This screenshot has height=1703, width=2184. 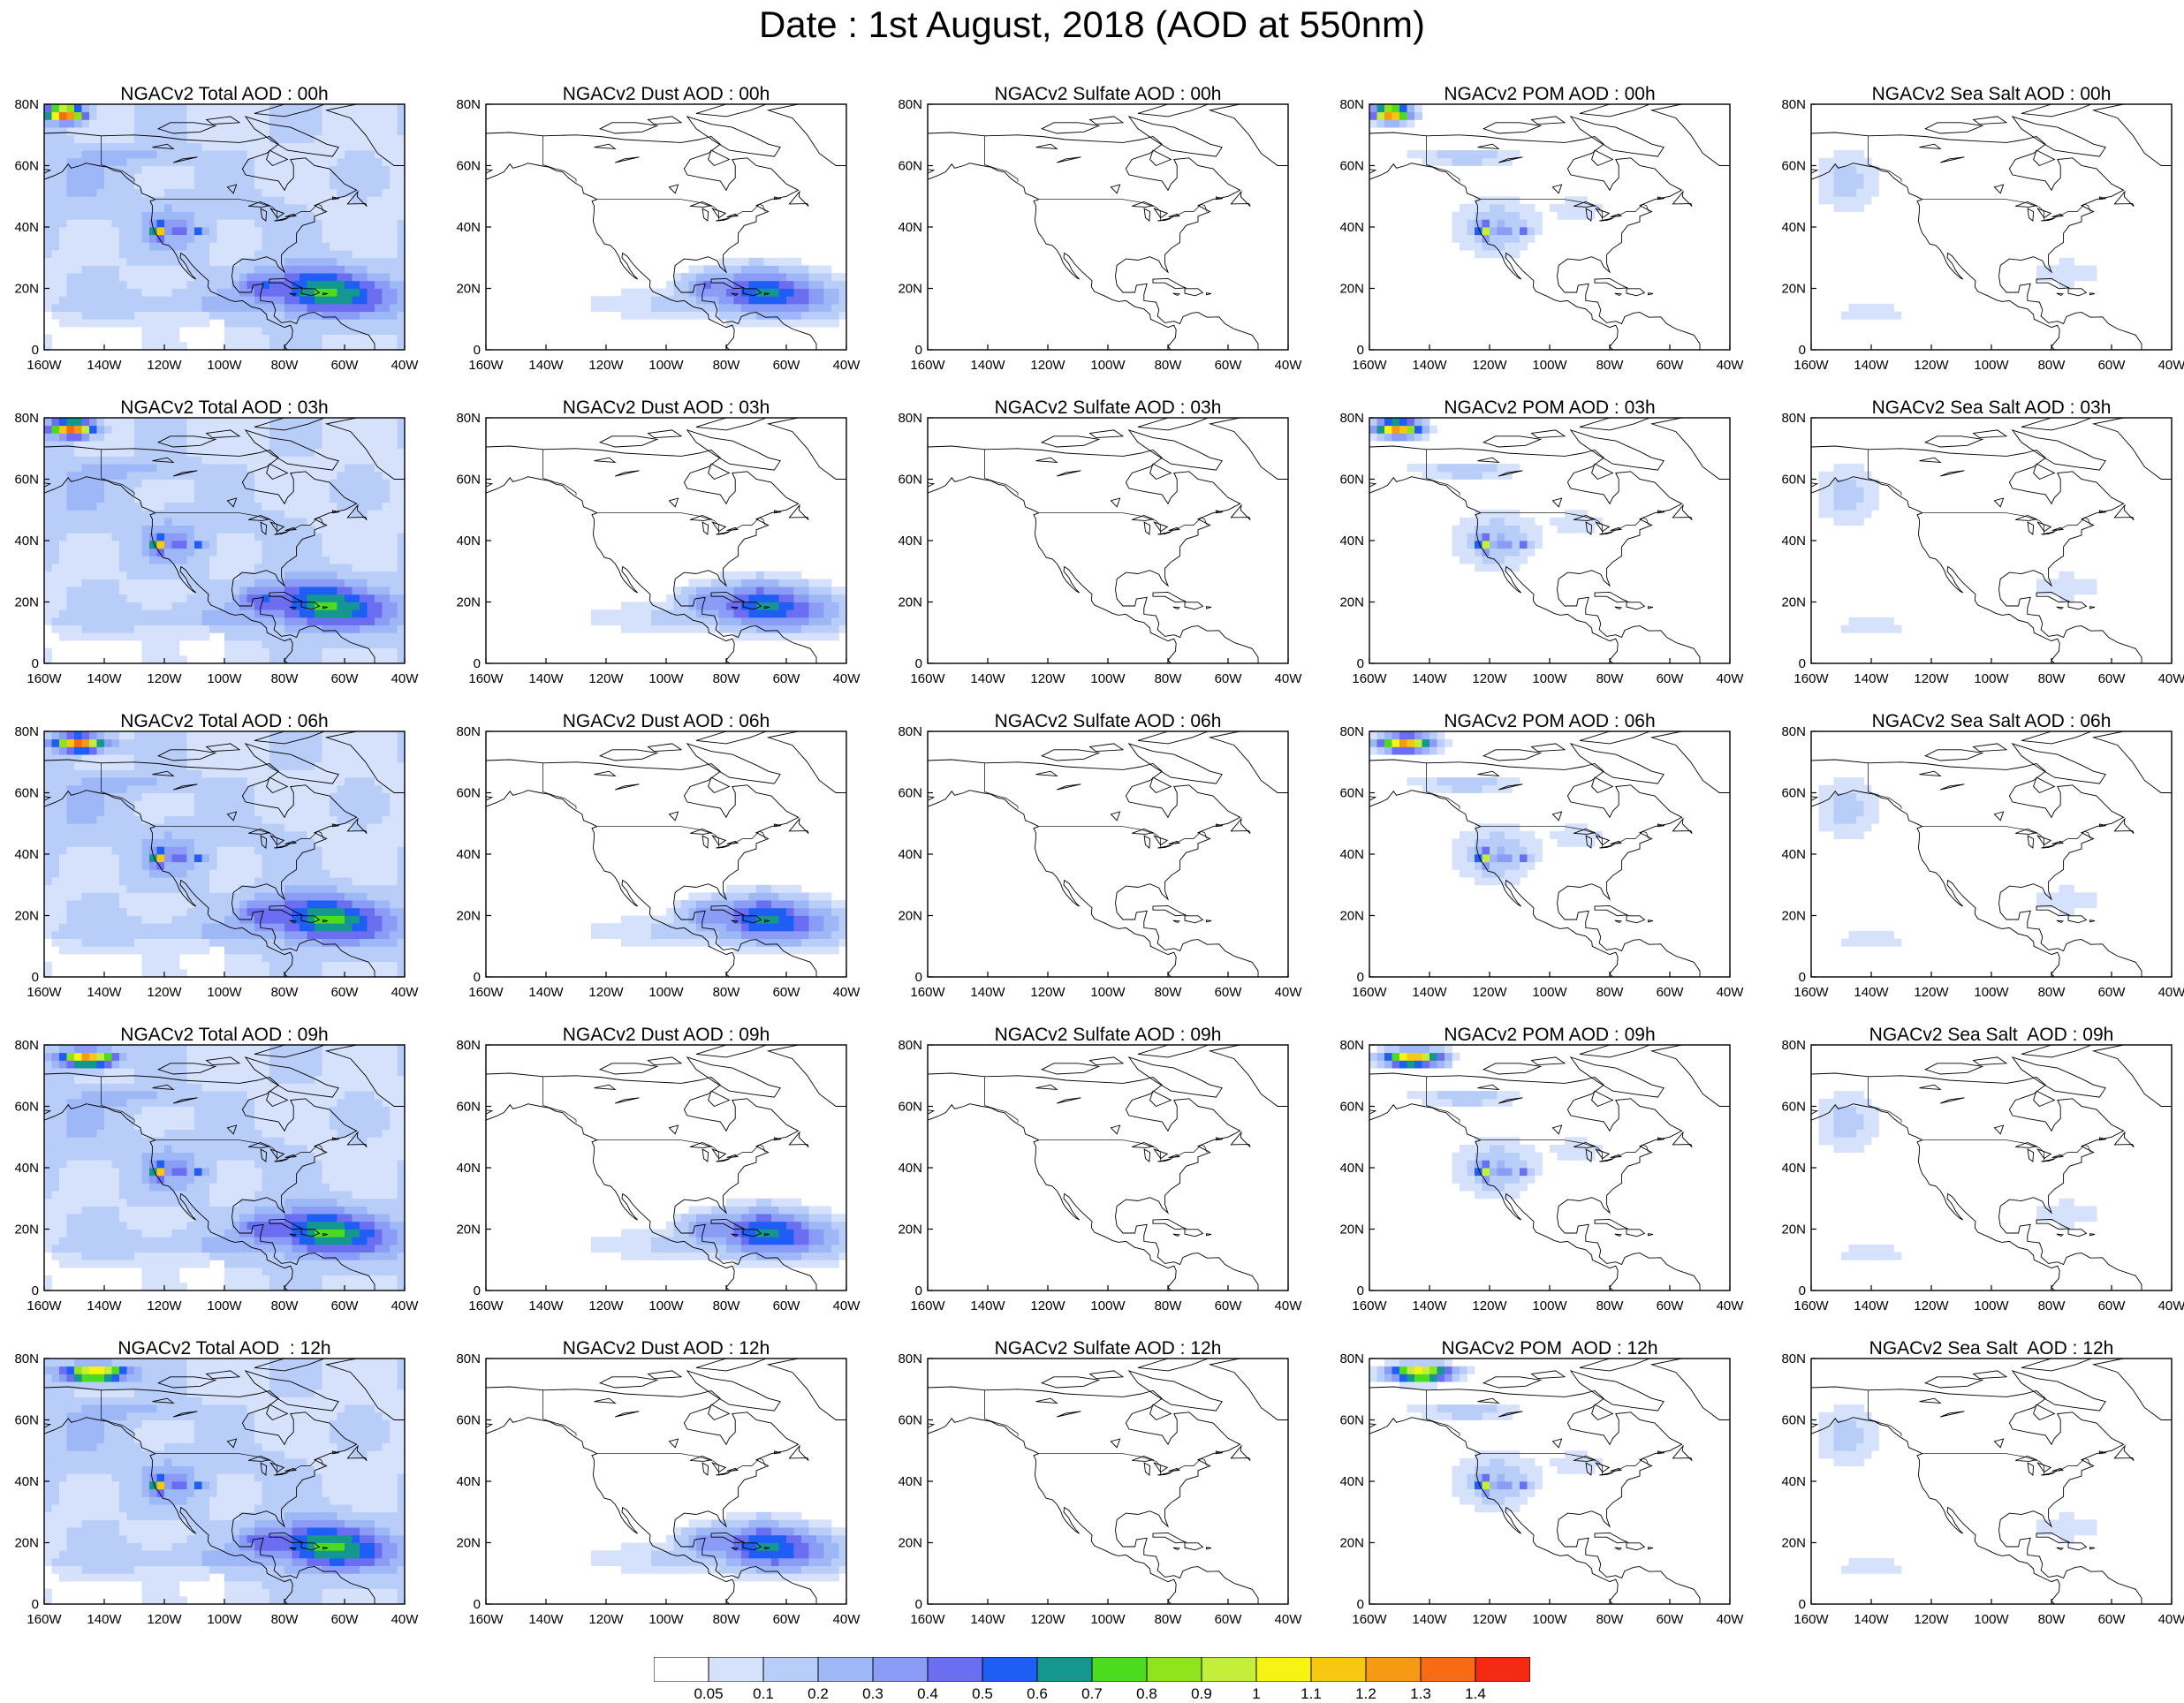 I want to click on aod-field, so click(x=224, y=540).